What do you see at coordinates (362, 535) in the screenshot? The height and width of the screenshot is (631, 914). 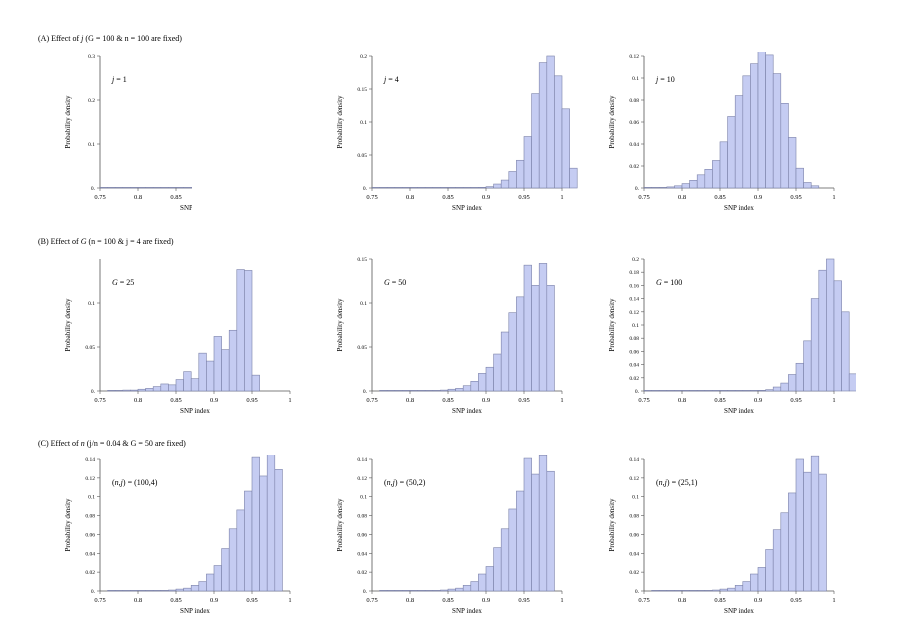 I see `y-tick-label: 0.06` at bounding box center [362, 535].